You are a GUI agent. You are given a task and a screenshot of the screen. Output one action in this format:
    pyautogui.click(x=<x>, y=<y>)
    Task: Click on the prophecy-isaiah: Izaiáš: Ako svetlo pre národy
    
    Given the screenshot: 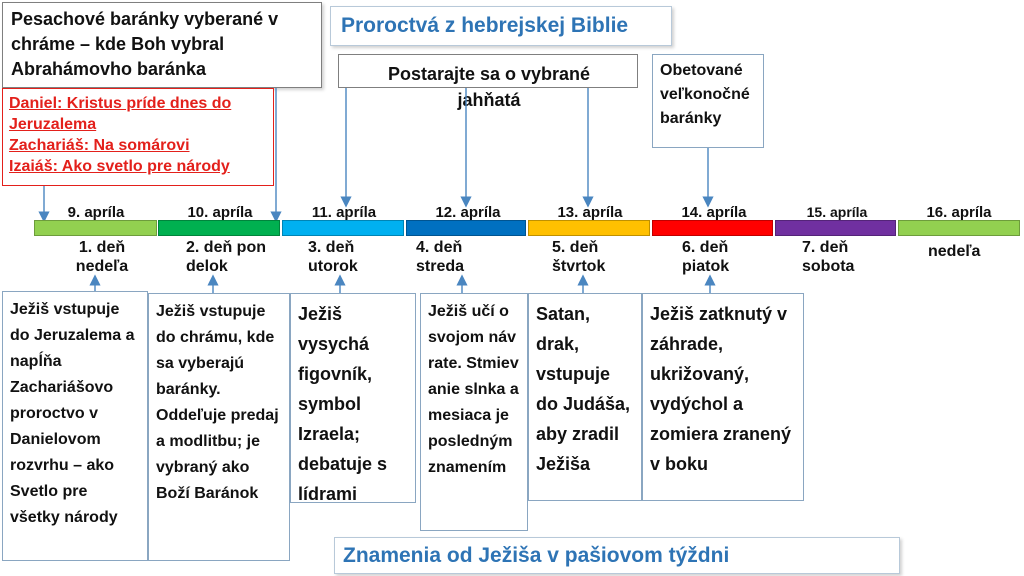 What is the action you would take?
    pyautogui.click(x=138, y=166)
    